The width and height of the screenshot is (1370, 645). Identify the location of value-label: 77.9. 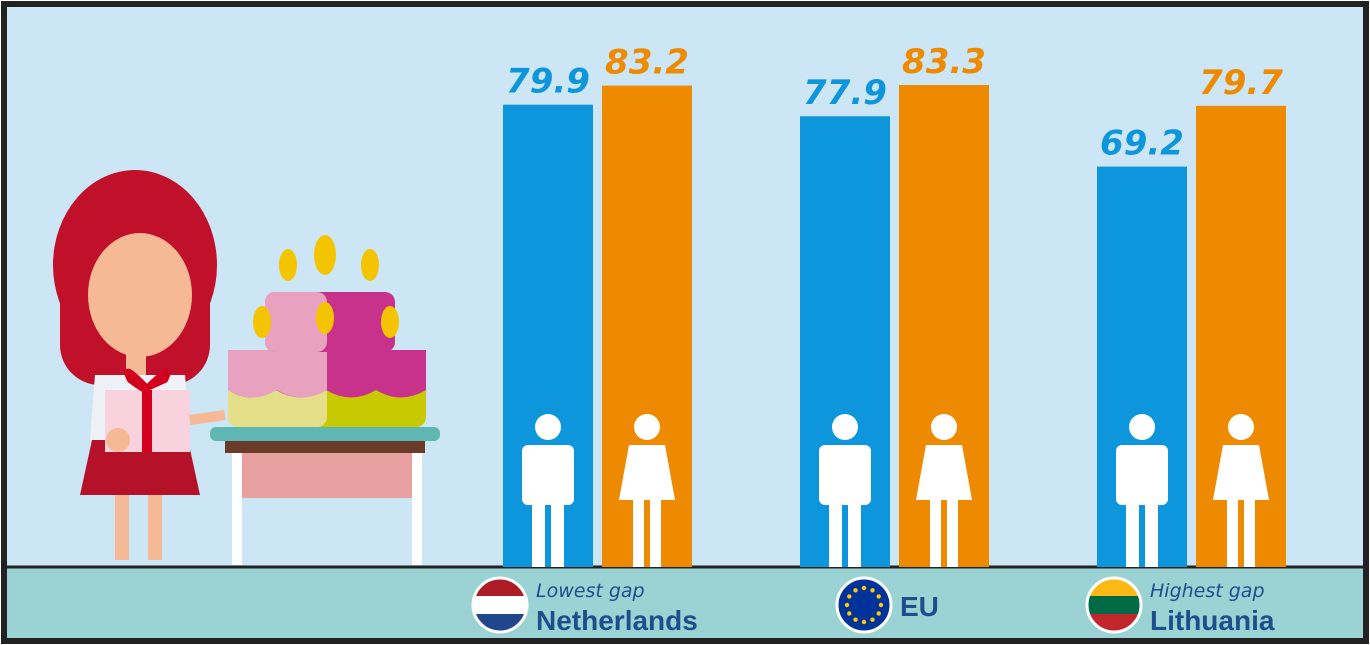
(845, 93).